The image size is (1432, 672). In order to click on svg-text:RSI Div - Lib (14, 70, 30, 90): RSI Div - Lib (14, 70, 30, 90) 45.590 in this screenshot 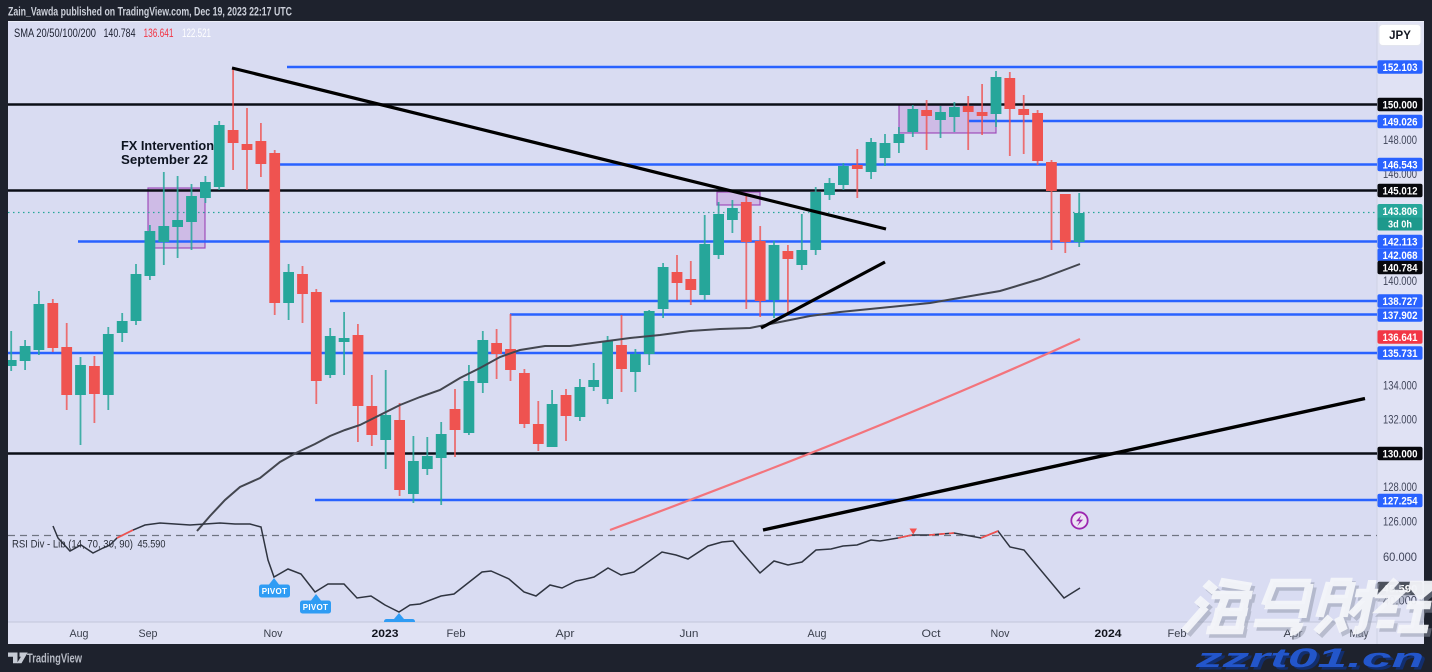, I will do `click(89, 545)`.